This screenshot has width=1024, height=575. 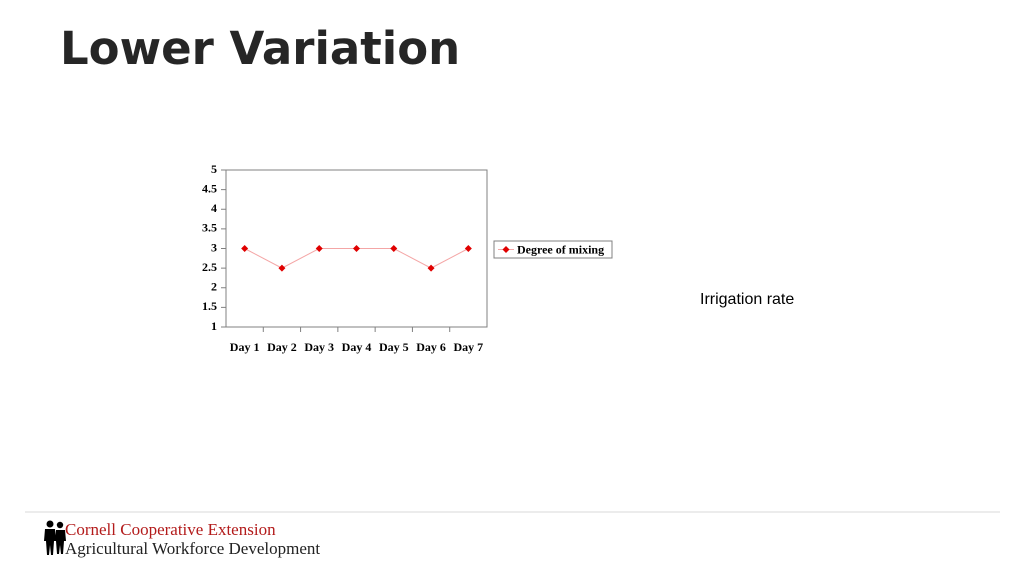 I want to click on x-tick-label: Day 6, so click(x=431, y=347).